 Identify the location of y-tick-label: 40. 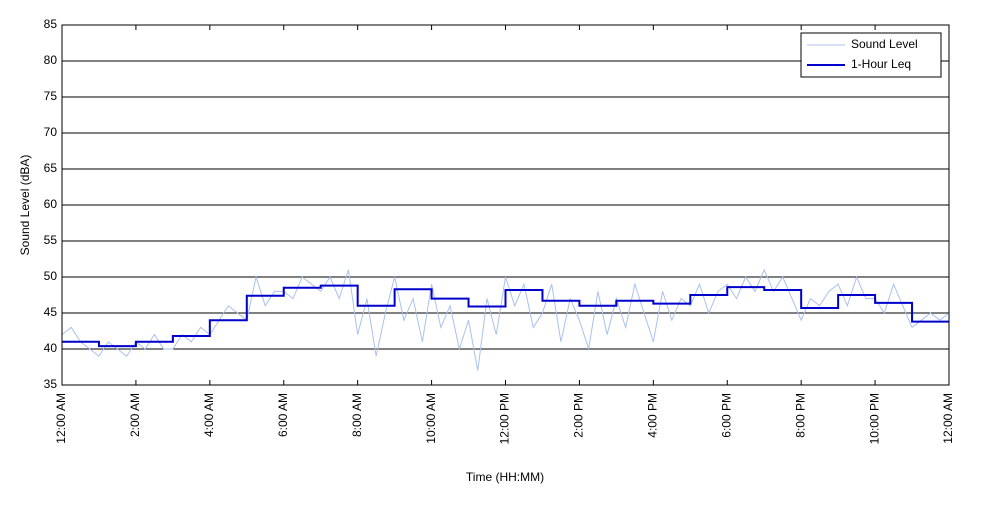
(51, 348).